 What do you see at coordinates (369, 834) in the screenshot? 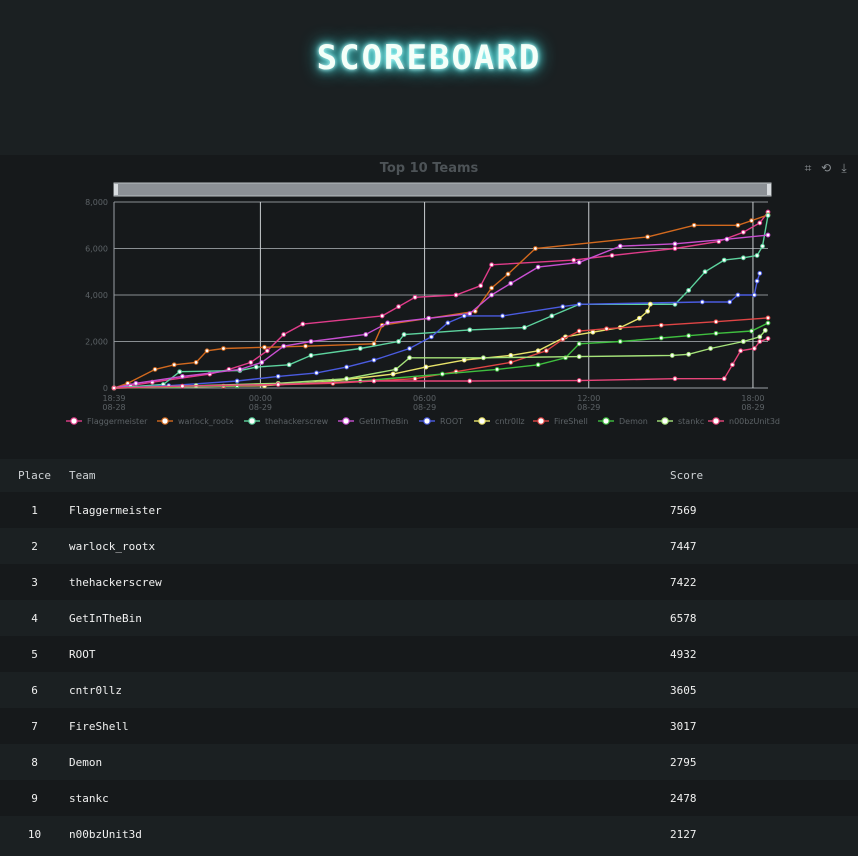
I see `team-cell: n00bzUnit3d` at bounding box center [369, 834].